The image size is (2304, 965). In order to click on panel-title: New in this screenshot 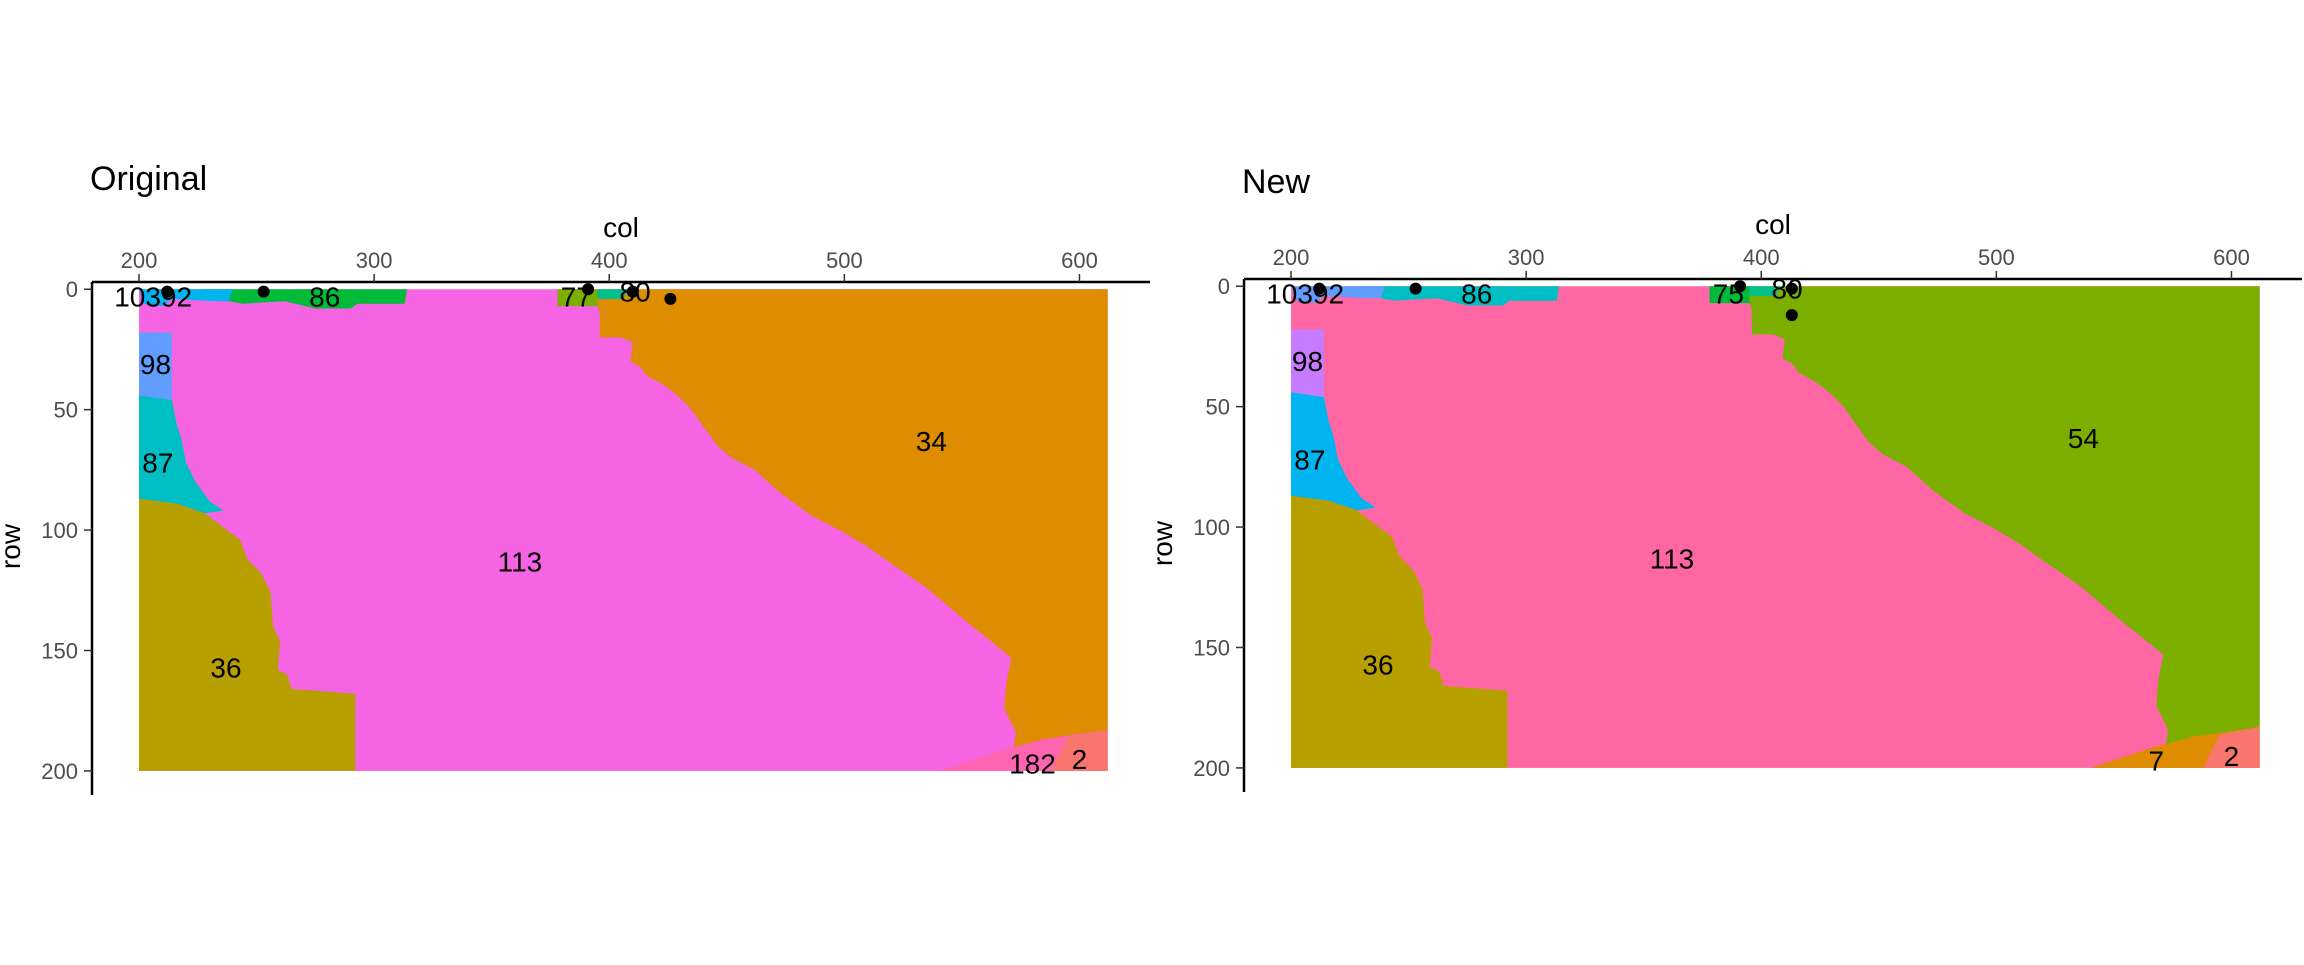, I will do `click(1276, 182)`.